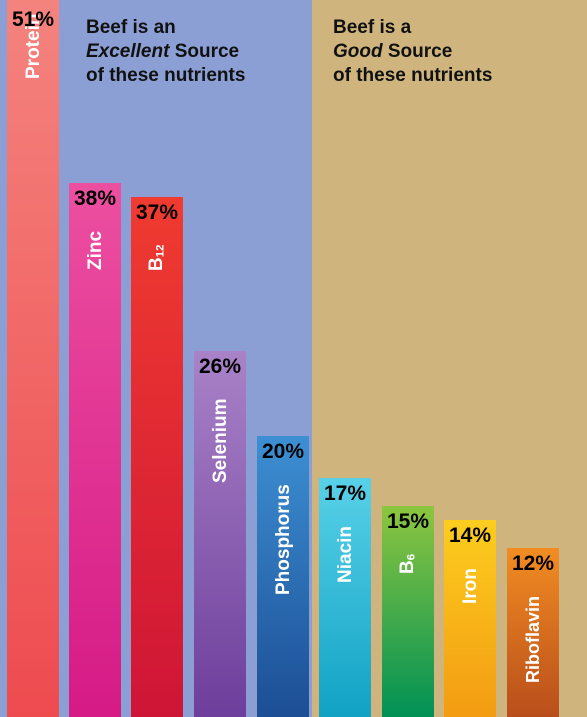 This screenshot has width=587, height=717. I want to click on bar-label-iron: Iron, so click(470, 586).